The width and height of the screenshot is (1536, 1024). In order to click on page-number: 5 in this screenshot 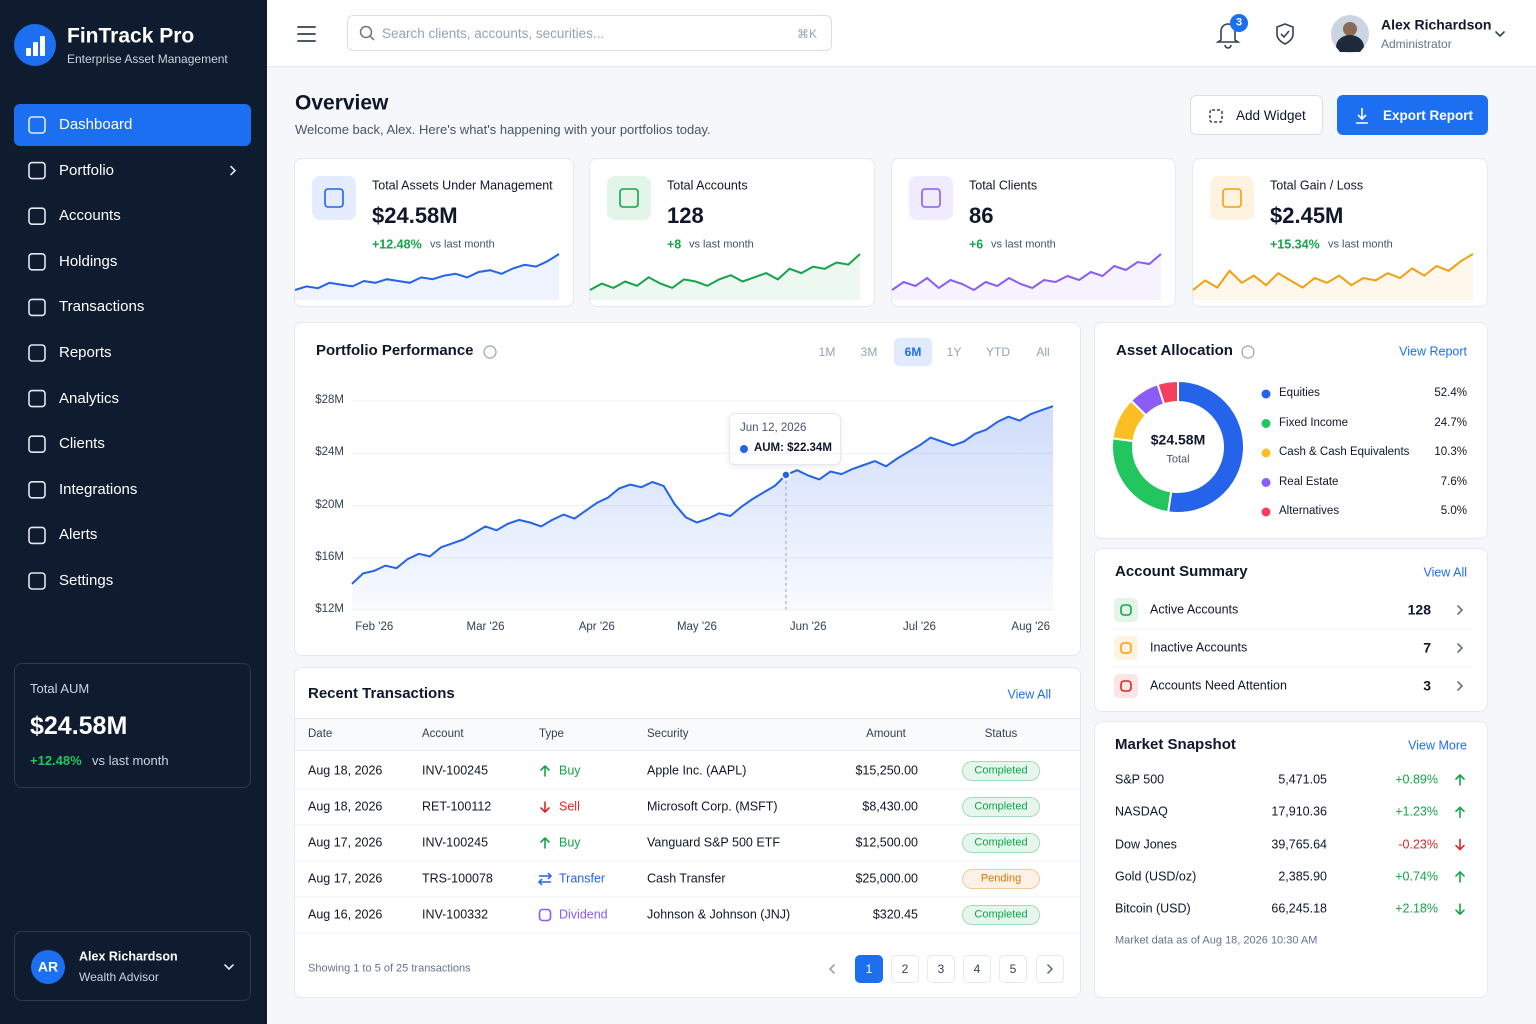, I will do `click(1013, 968)`.